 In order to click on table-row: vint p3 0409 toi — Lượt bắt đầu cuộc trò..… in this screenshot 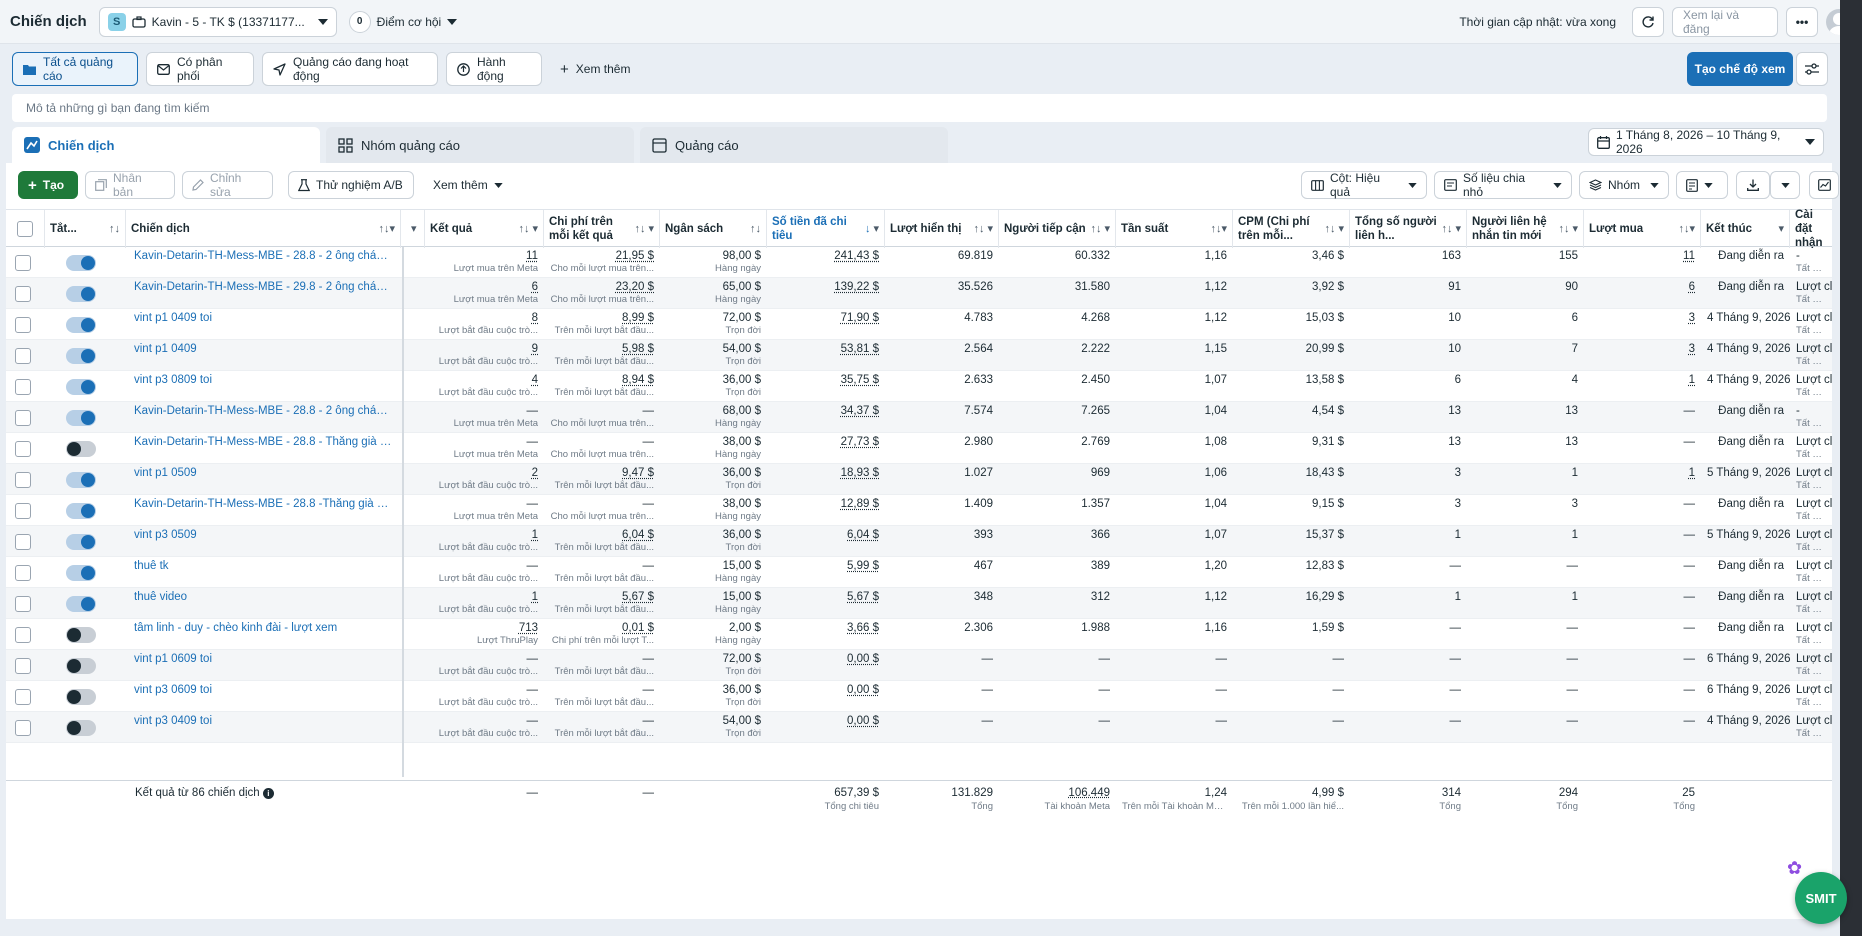, I will do `click(919, 727)`.